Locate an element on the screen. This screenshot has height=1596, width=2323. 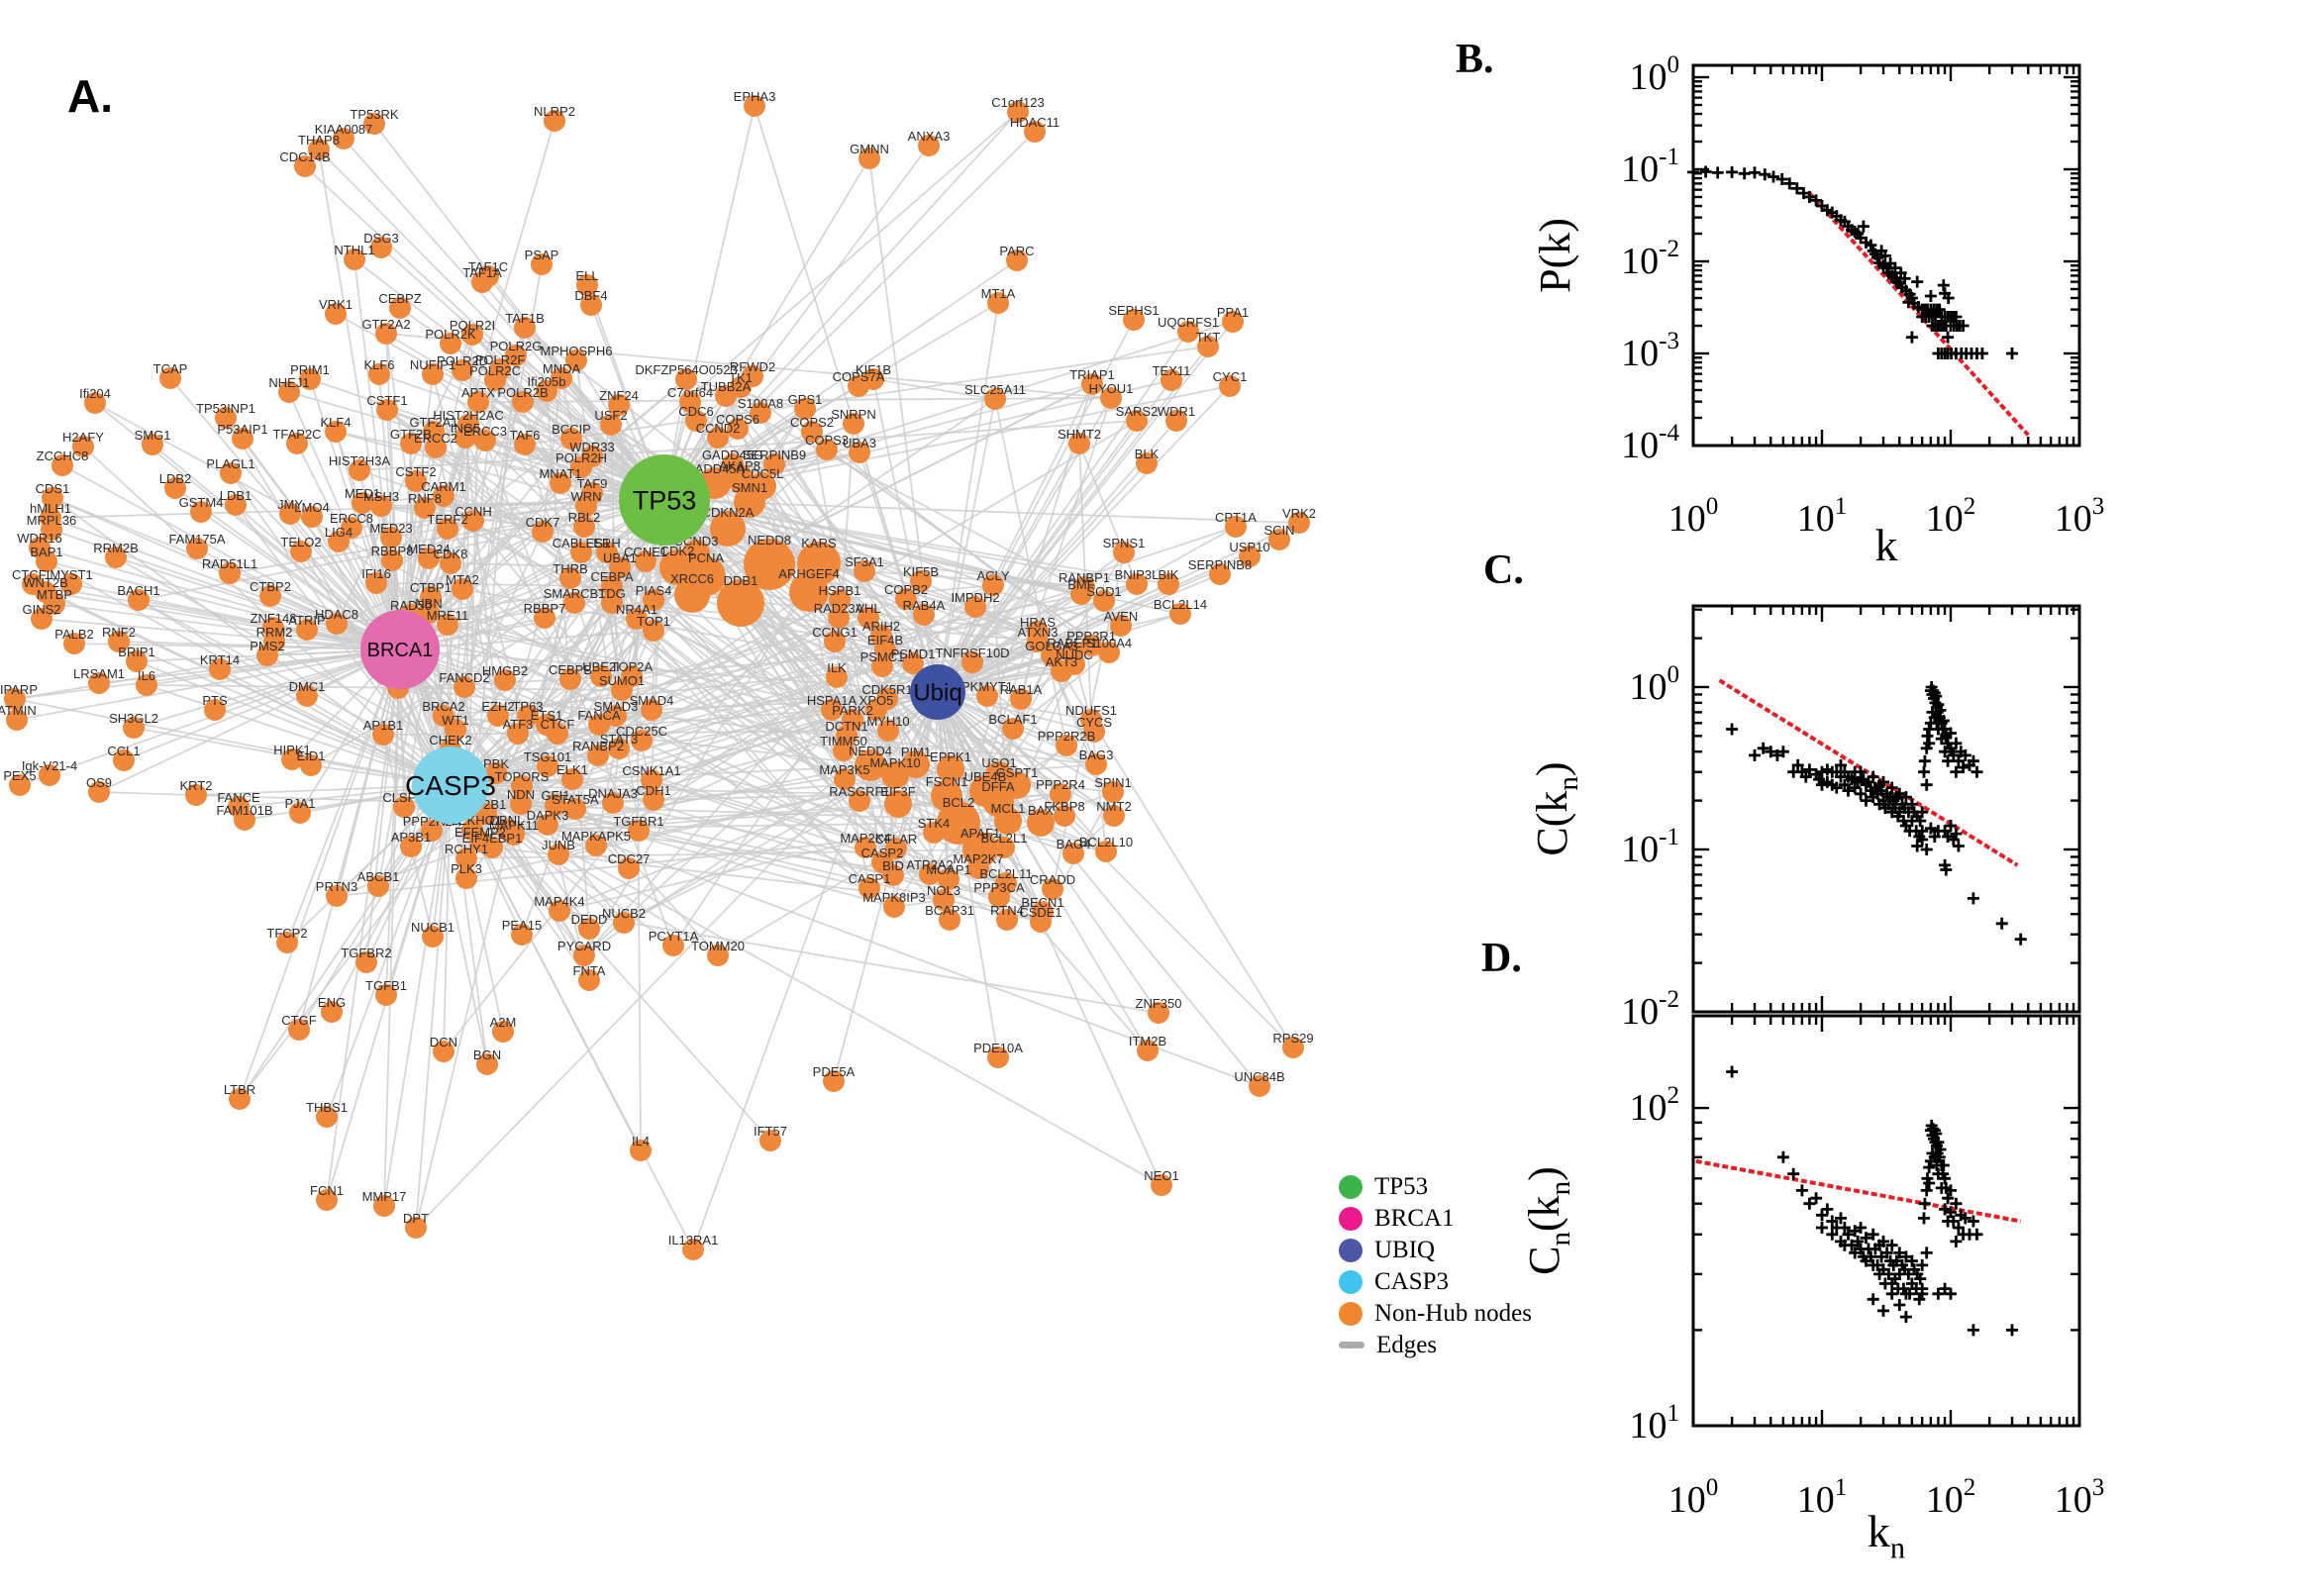
hub-node-brca1 is located at coordinates (400, 649).